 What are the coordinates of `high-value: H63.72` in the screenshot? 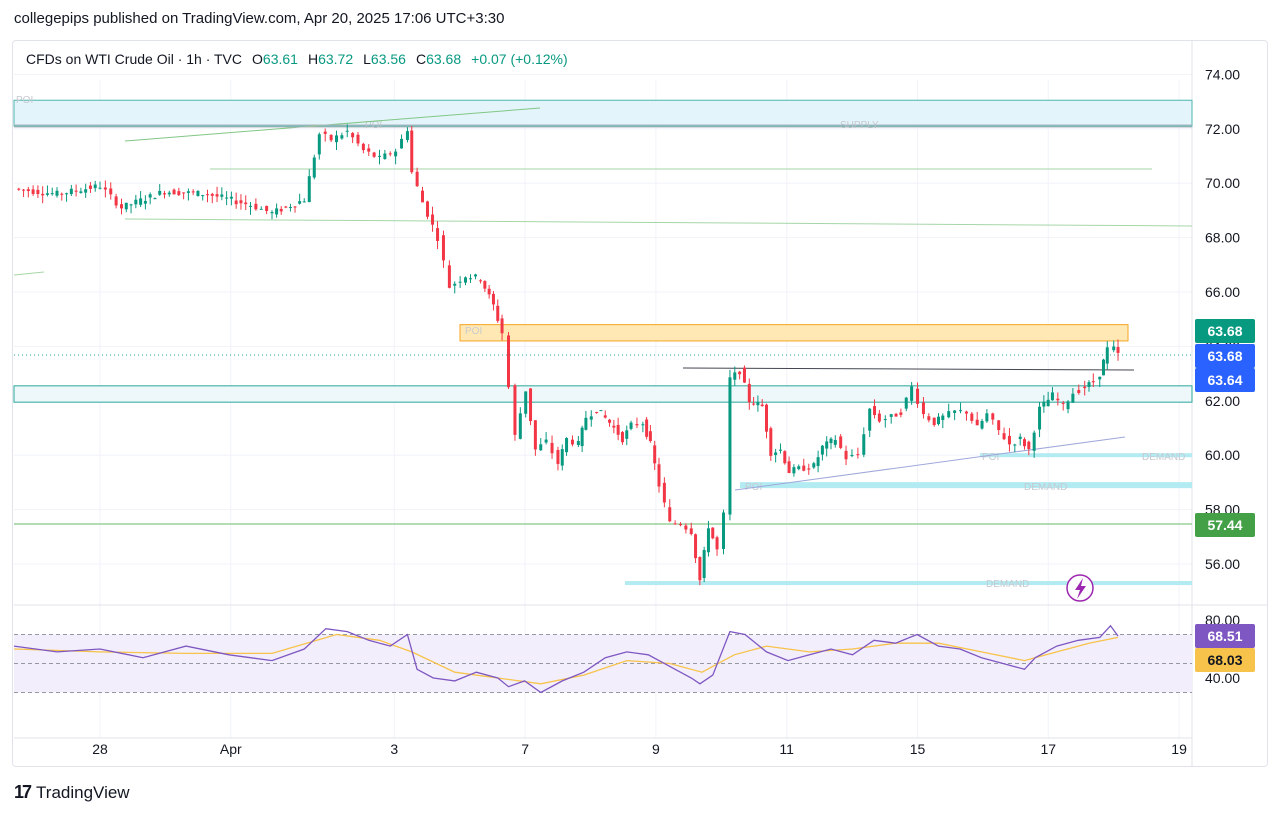 It's located at (330, 59).